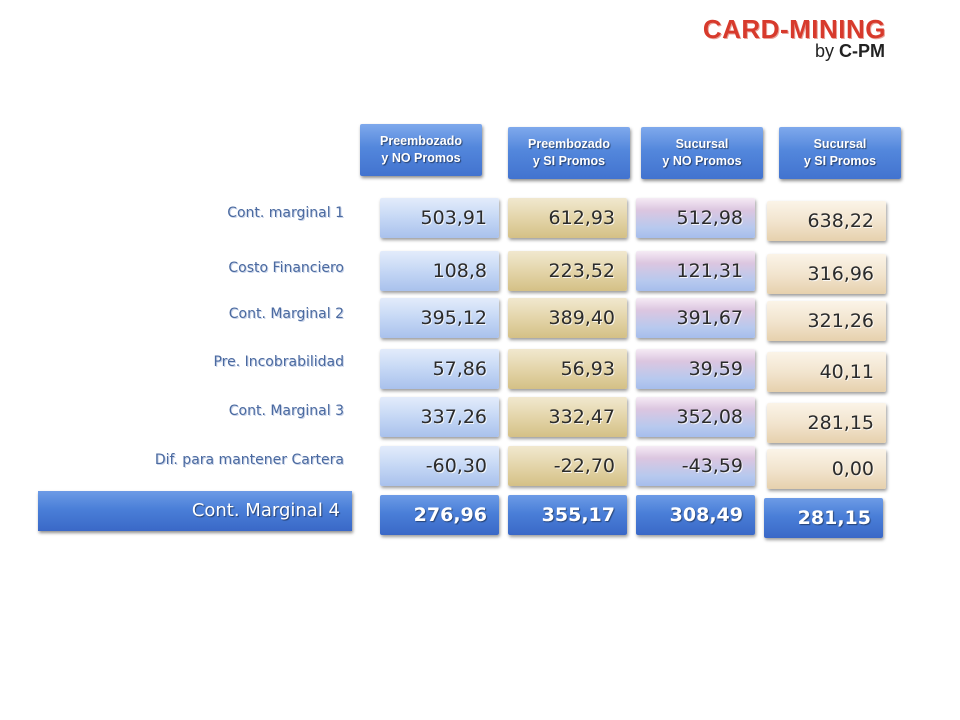  What do you see at coordinates (439, 271) in the screenshot?
I see `value-cell: 108,8` at bounding box center [439, 271].